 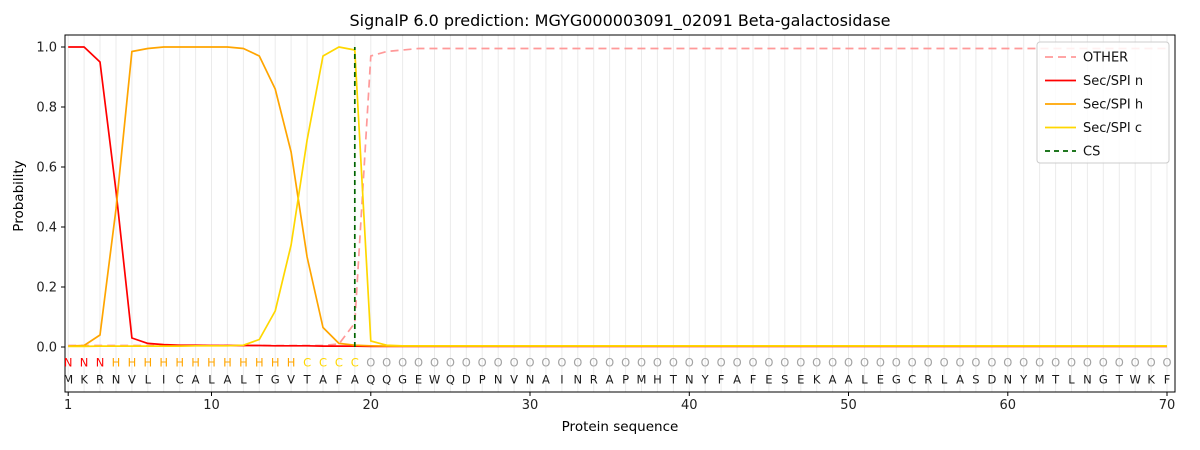 I want to click on x-tick-label: 30, so click(x=530, y=405).